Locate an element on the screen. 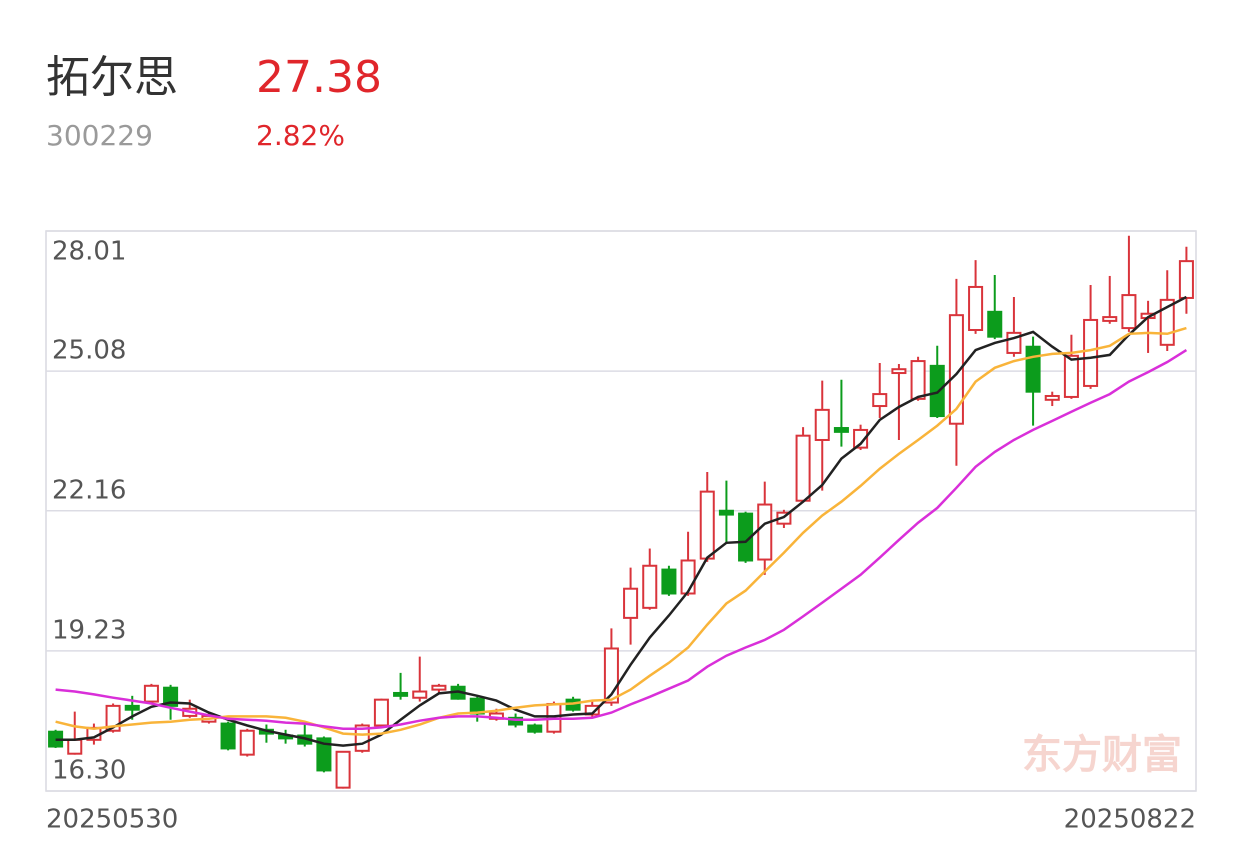  y-tick-label: 22.16 is located at coordinates (89, 490).